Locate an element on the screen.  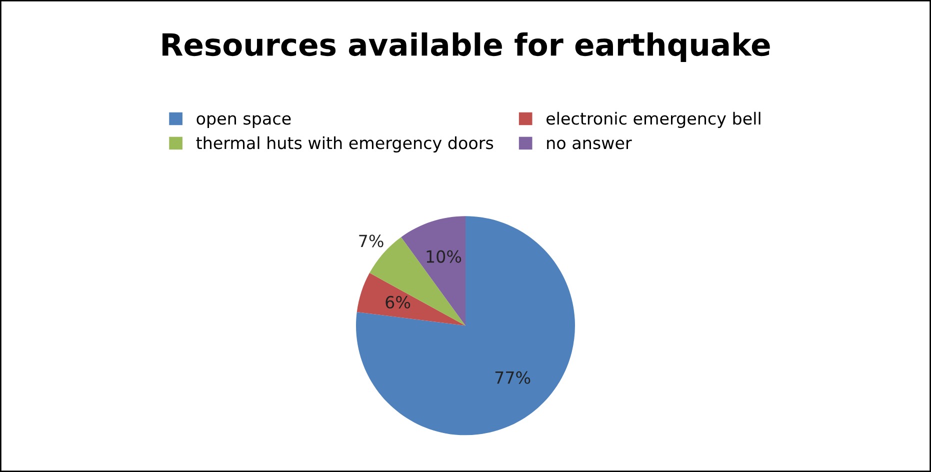
chart-title: Resources available for earthquake is located at coordinates (466, 47).